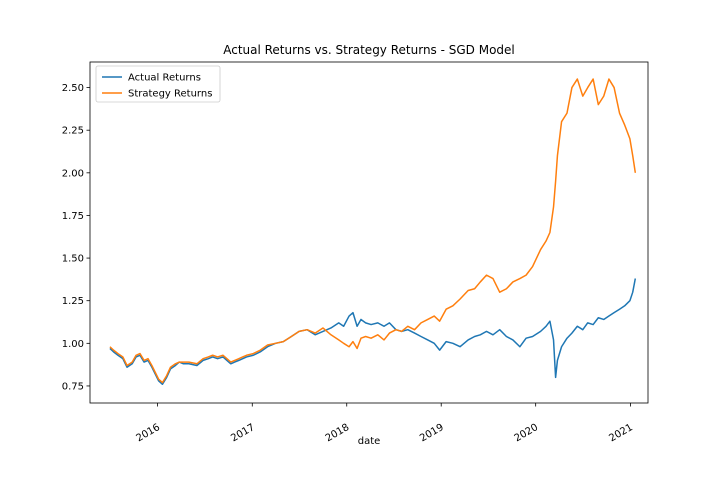  I want to click on y-tick-label: 1.75, so click(73, 216).